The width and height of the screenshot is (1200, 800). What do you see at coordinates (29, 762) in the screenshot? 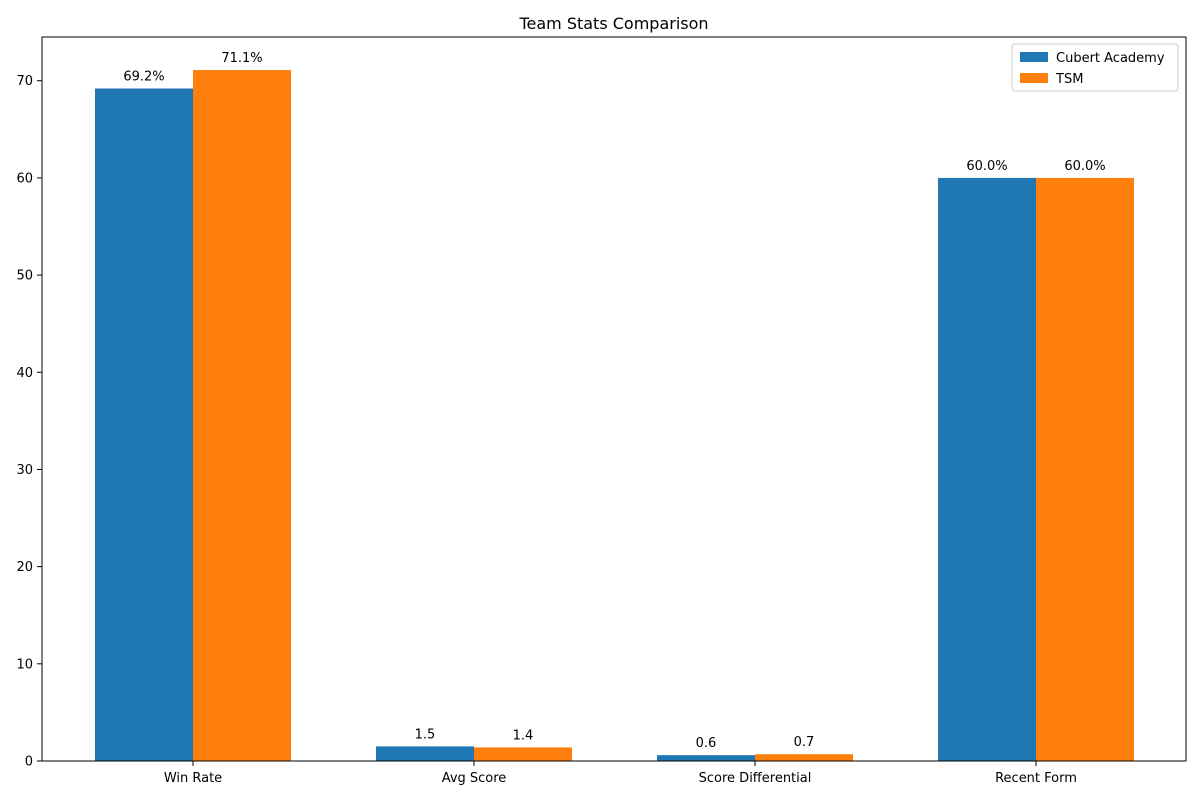
I see `y-tick-label: 0` at bounding box center [29, 762].